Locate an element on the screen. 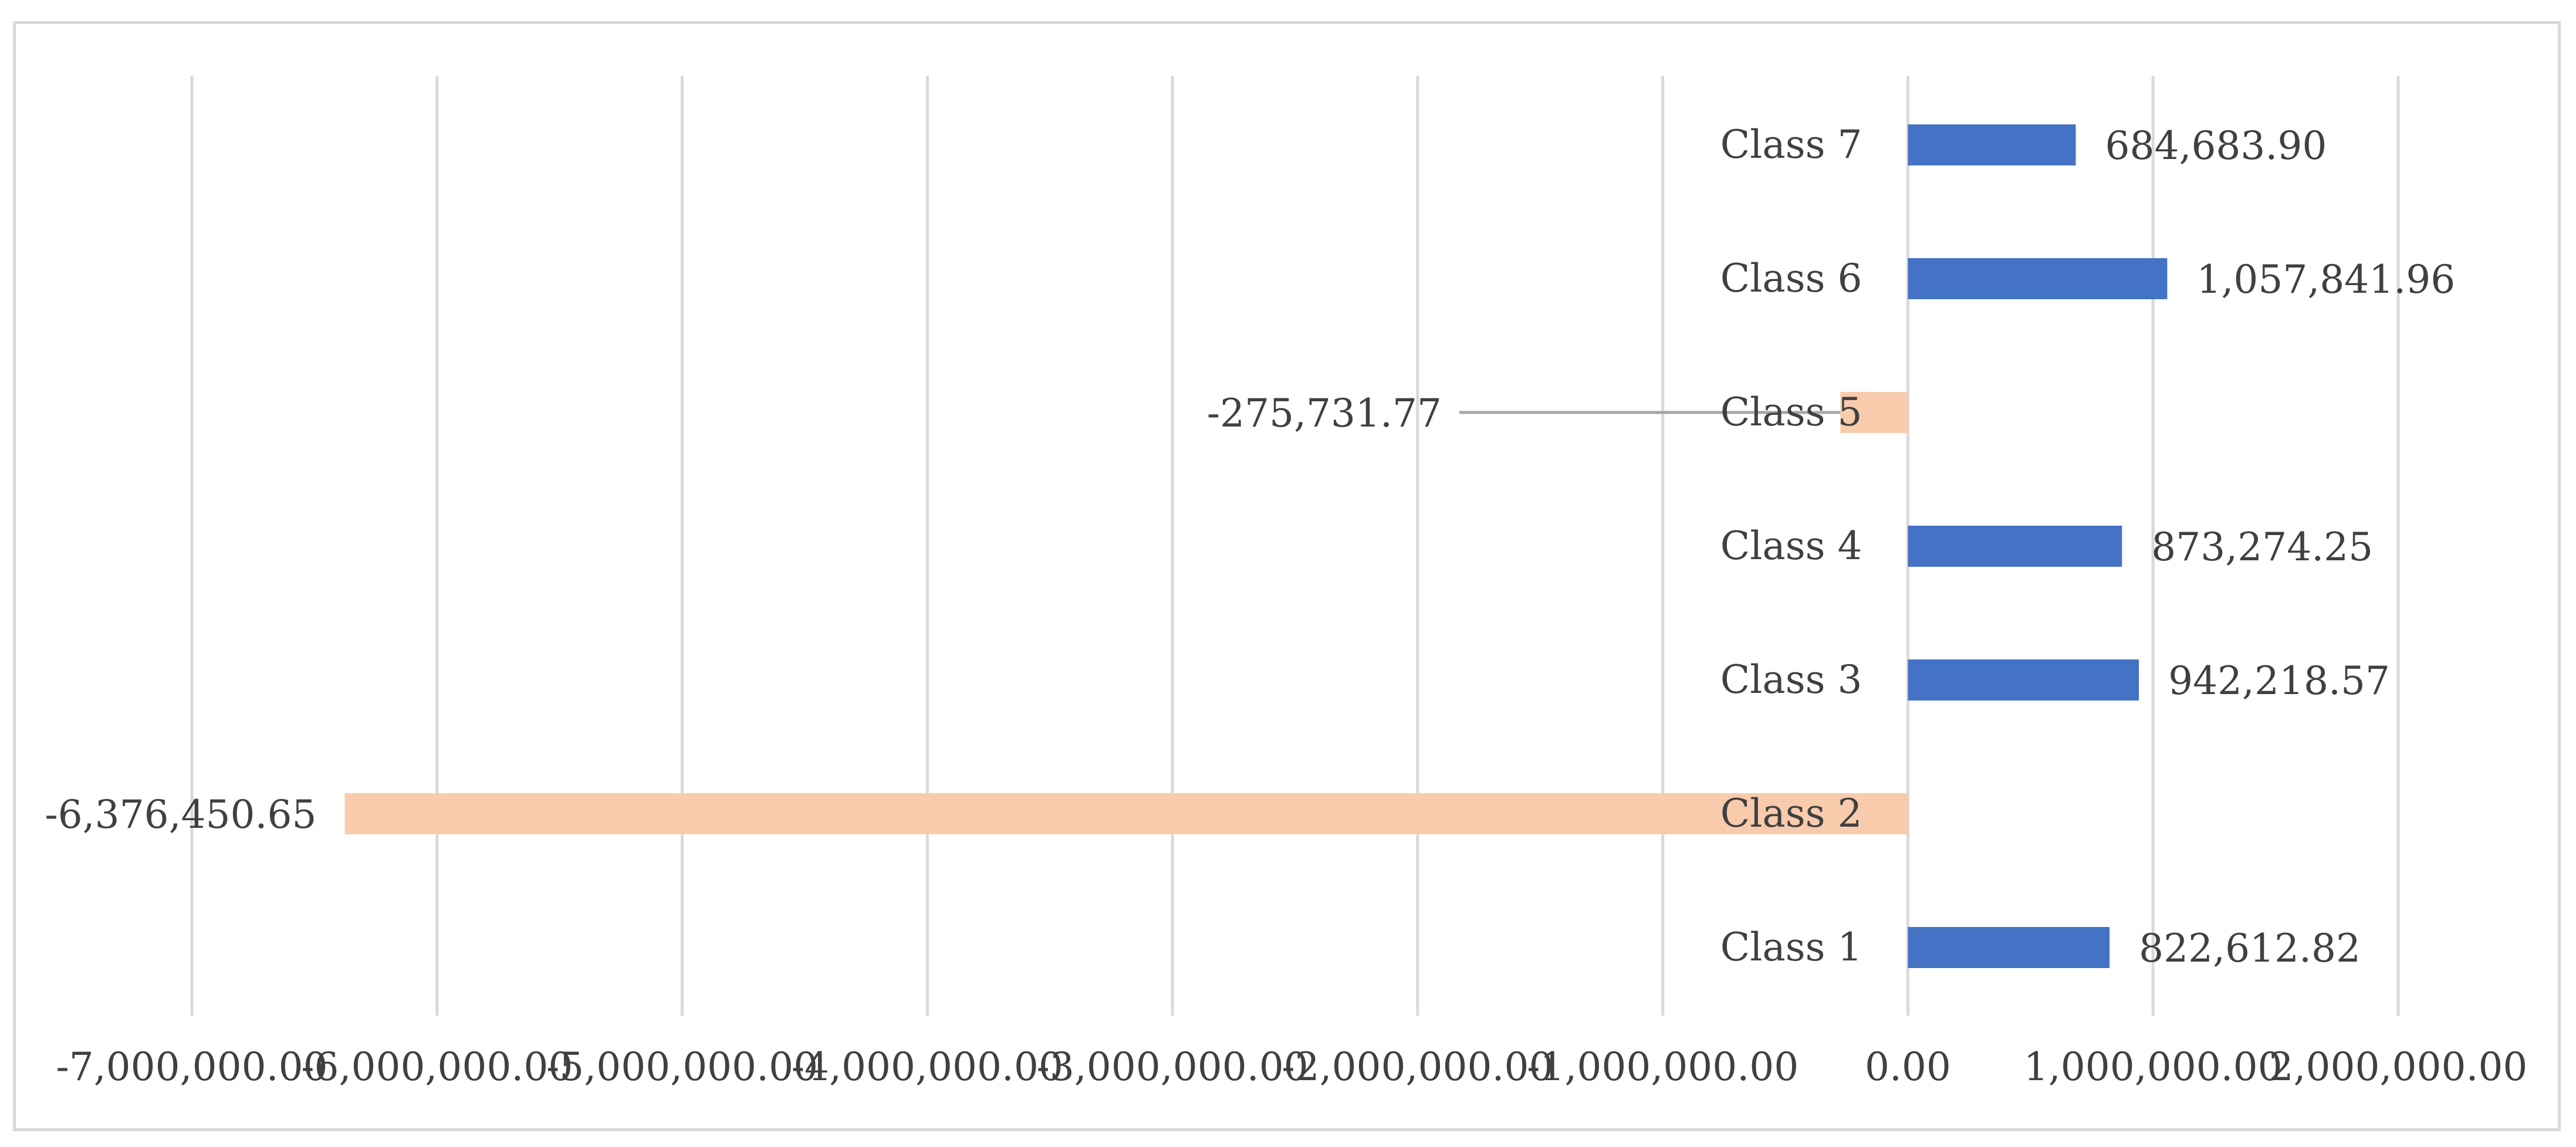 This screenshot has width=2576, height=1147. data-label: 1,057,841.96 is located at coordinates (2325, 279).